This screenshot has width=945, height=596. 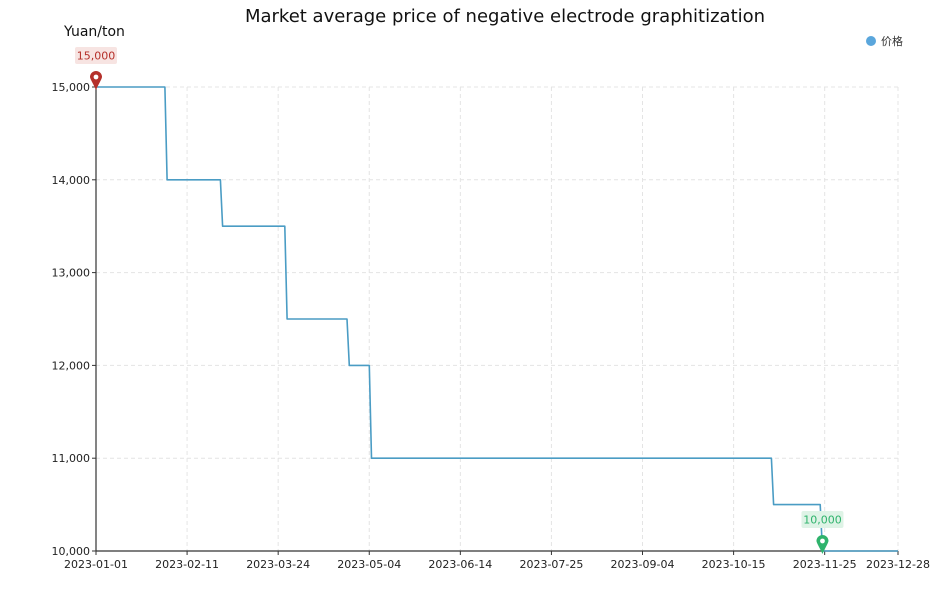 What do you see at coordinates (369, 564) in the screenshot?
I see `x-tick-label-3: 2023-05-04` at bounding box center [369, 564].